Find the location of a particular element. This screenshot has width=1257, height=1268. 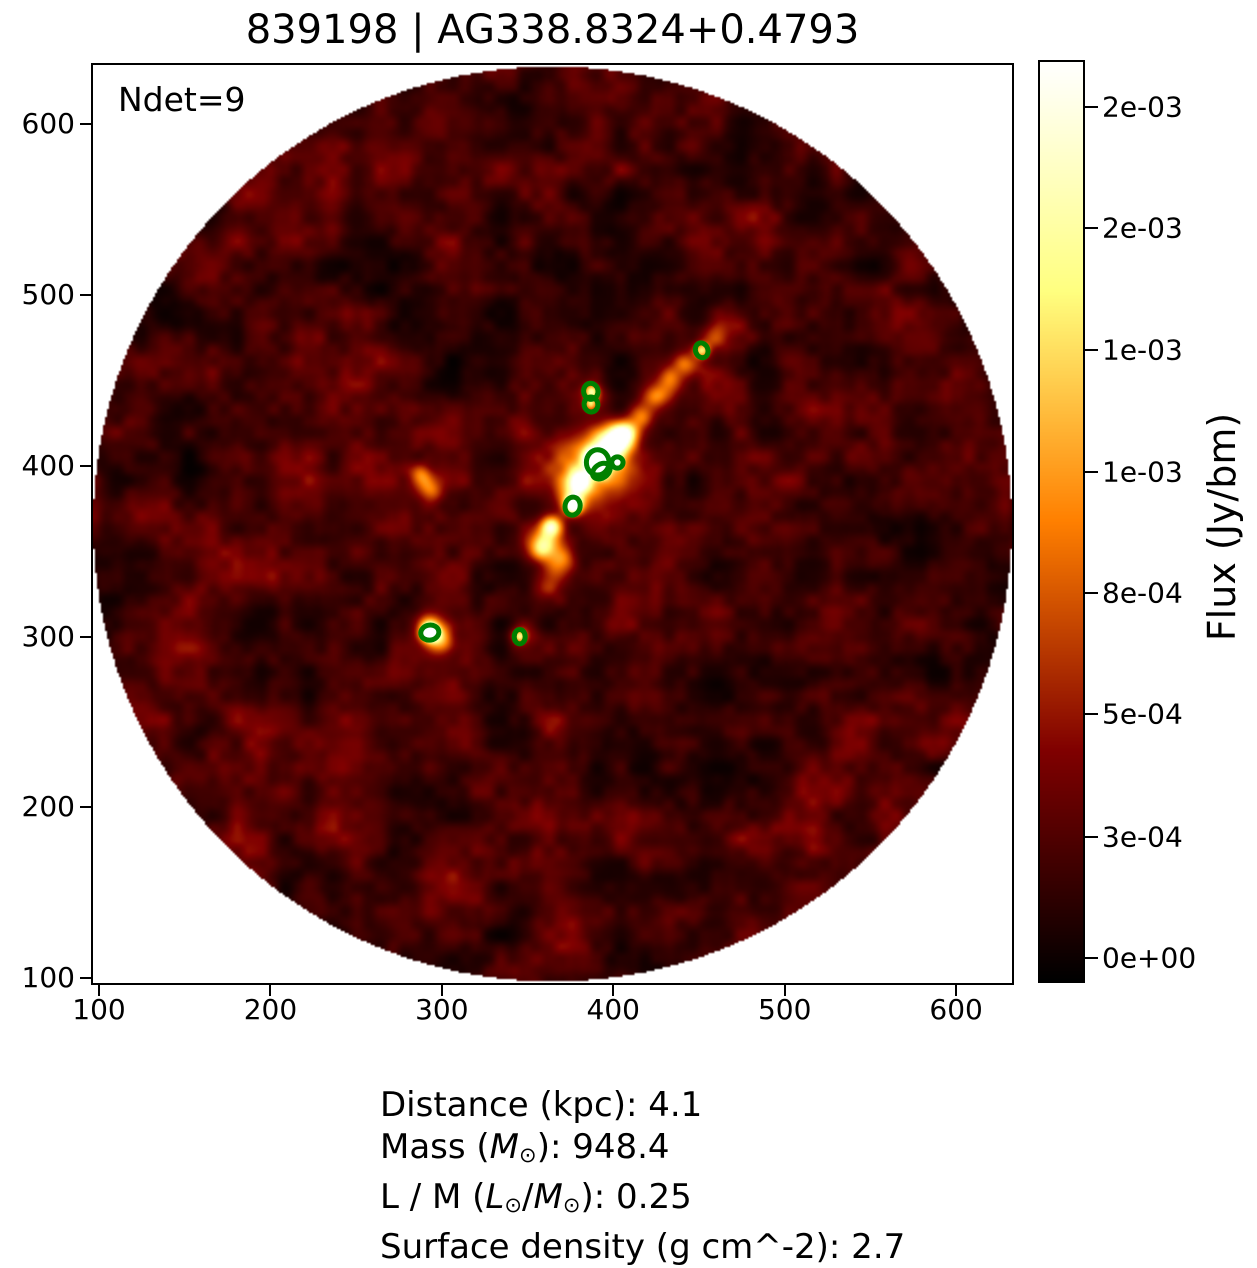

x-tick-label: 100 is located at coordinates (99, 1009).